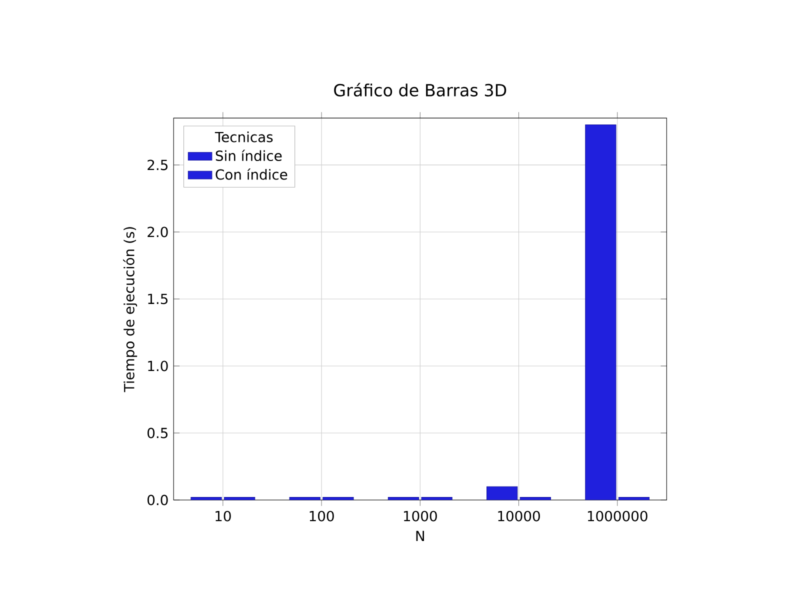  I want to click on legend-label: Sin índice, so click(249, 156).